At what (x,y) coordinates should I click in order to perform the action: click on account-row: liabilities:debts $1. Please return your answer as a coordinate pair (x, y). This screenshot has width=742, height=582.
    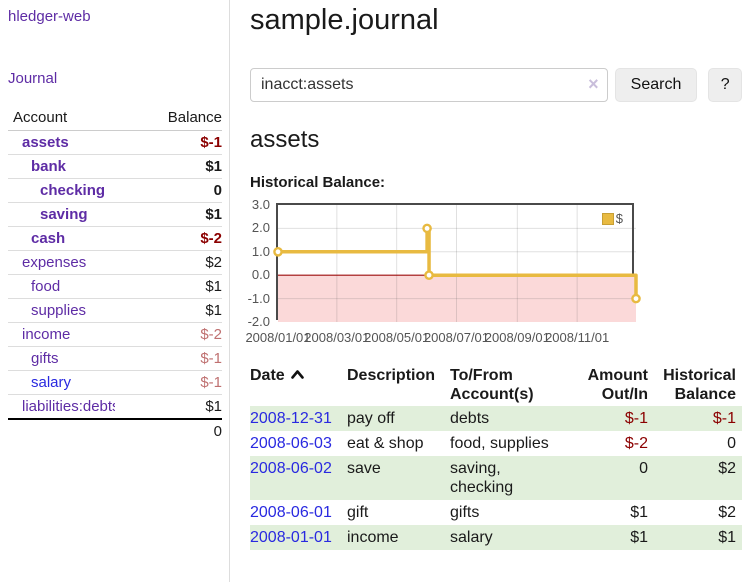
    Looking at the image, I should click on (115, 407).